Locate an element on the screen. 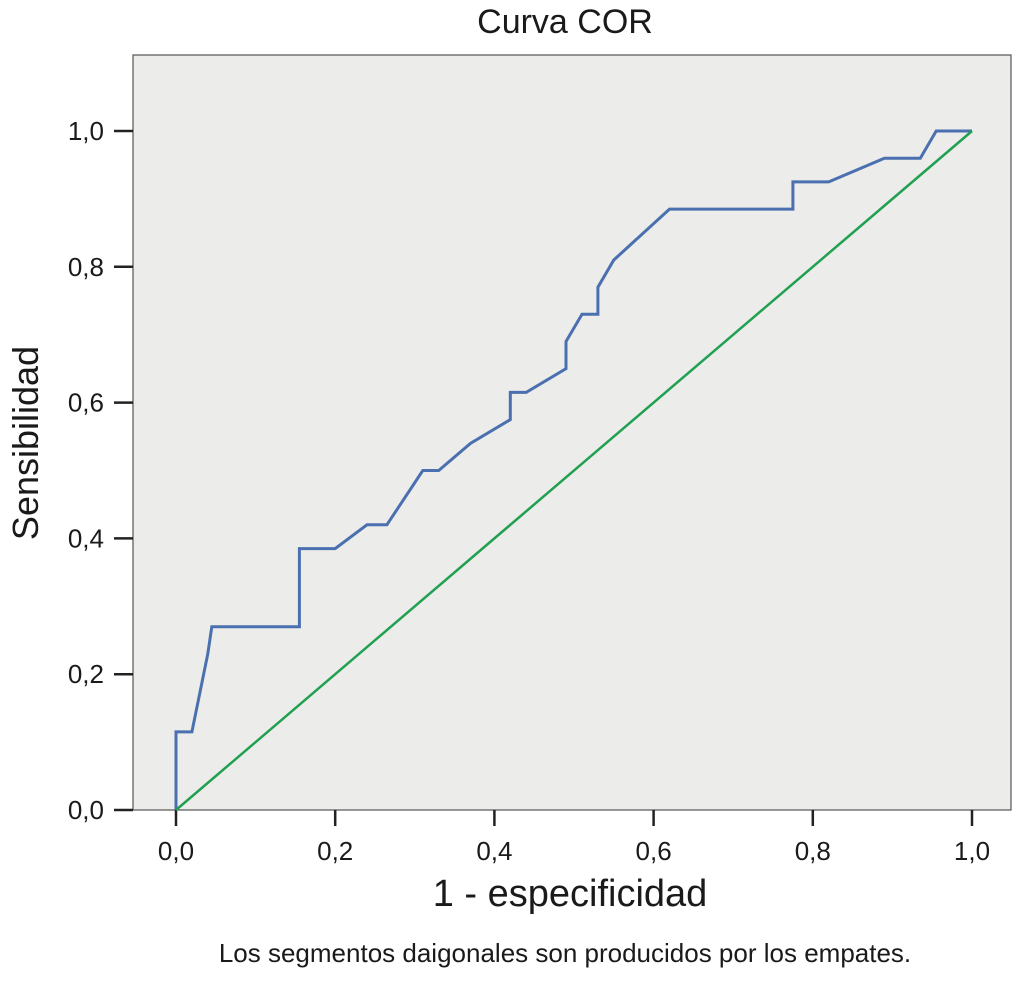 Image resolution: width=1024 pixels, height=982 pixels. y-tick-label: 0,6 is located at coordinates (86, 403).